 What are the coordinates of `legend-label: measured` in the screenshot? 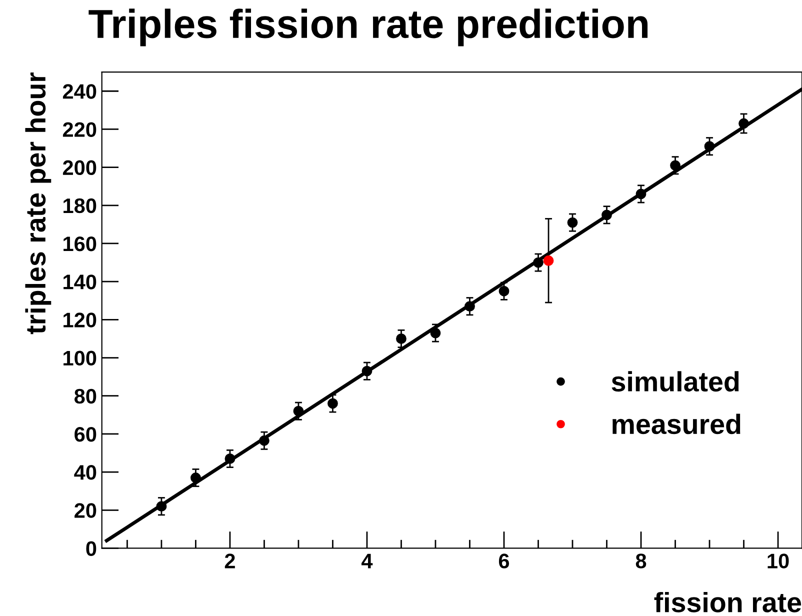 It's located at (676, 424).